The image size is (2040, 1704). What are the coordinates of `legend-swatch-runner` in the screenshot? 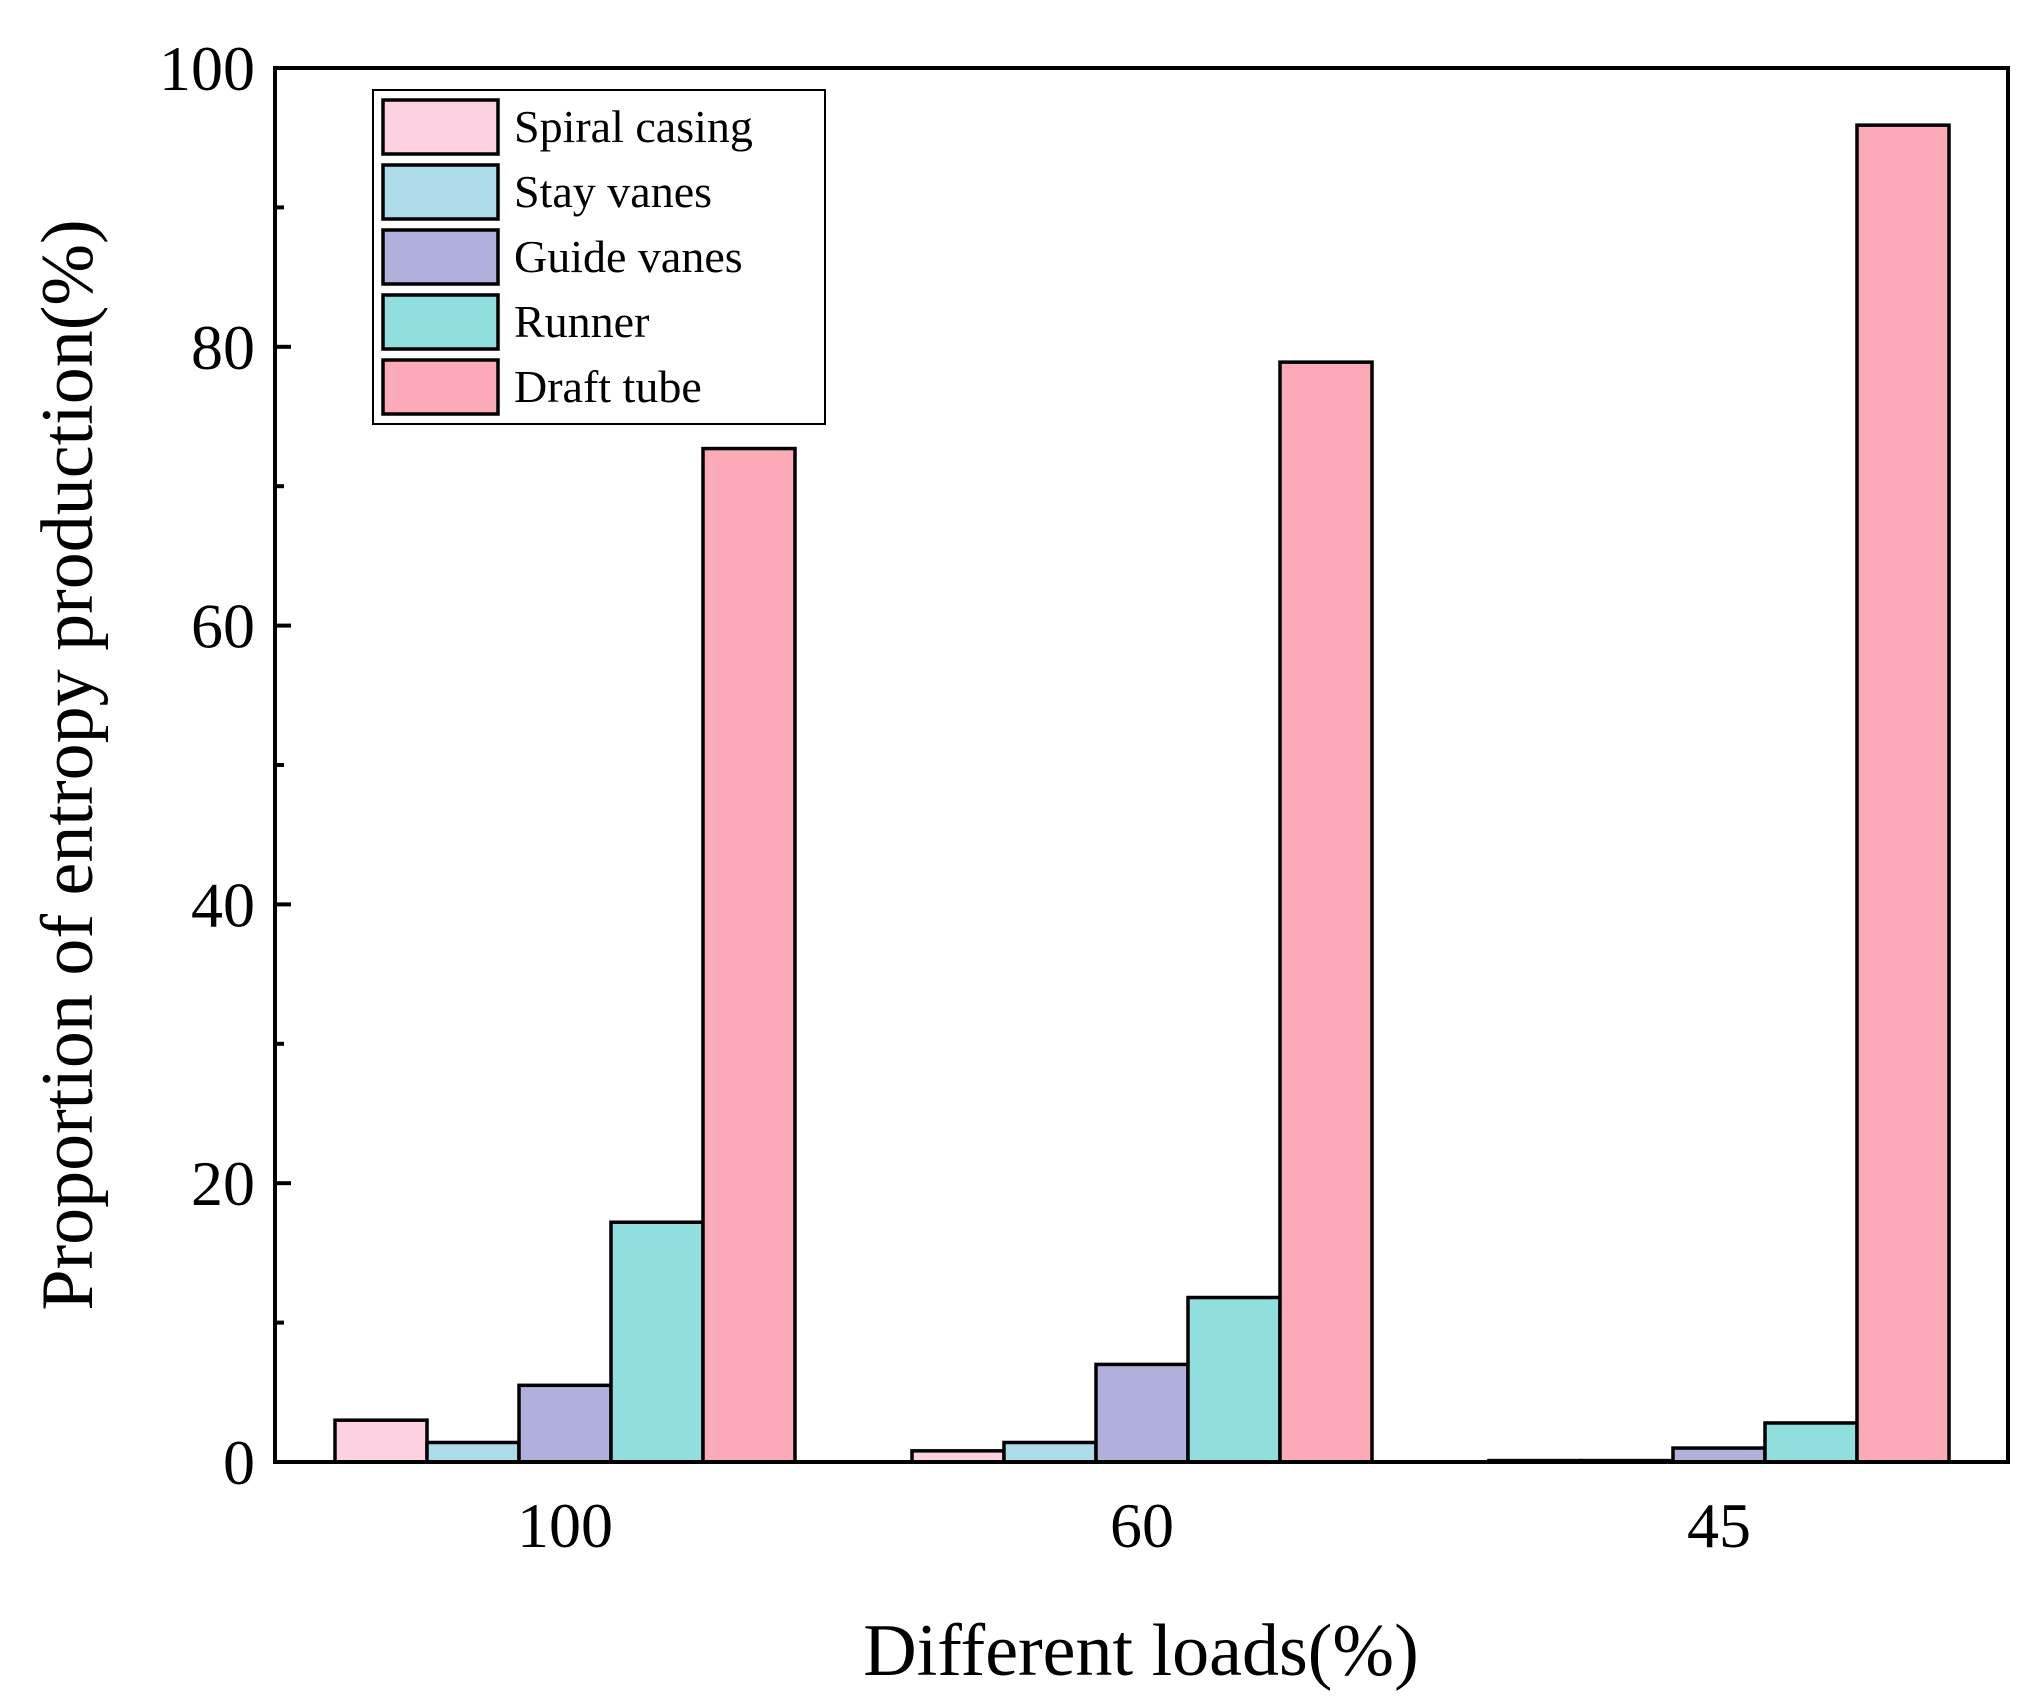 It's located at (440, 322).